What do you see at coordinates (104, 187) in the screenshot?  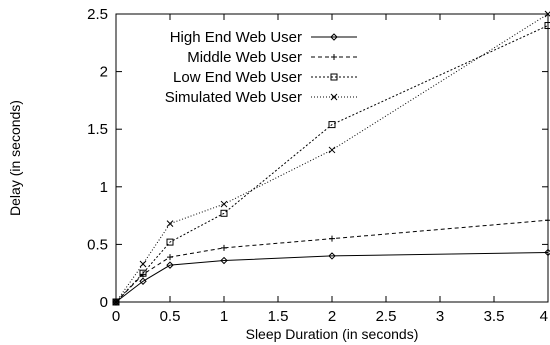 I see `y-tick-label: 1` at bounding box center [104, 187].